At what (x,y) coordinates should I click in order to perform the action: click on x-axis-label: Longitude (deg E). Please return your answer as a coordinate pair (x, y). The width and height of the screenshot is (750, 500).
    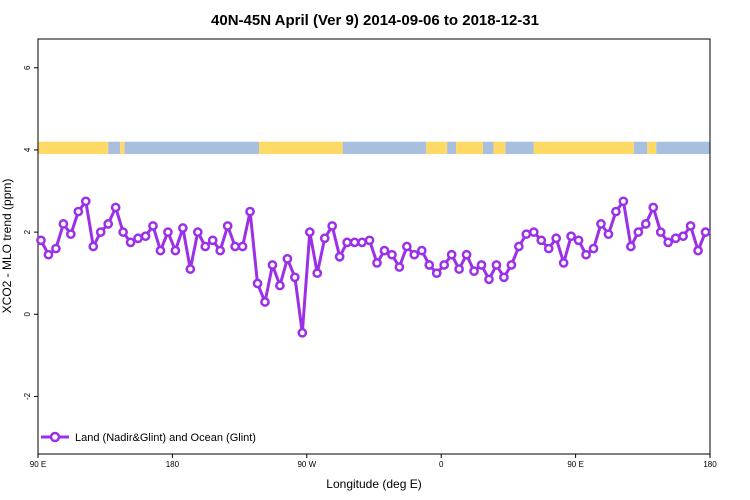
    Looking at the image, I should click on (373, 484).